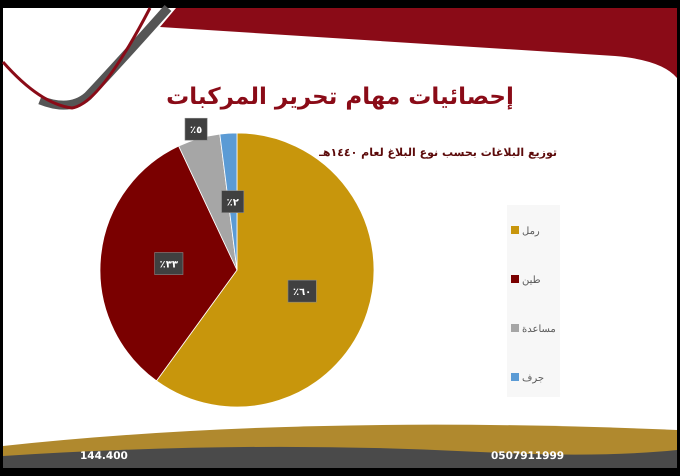 Image resolution: width=680 pixels, height=476 pixels. I want to click on legend-label: مساعدة, so click(539, 329).